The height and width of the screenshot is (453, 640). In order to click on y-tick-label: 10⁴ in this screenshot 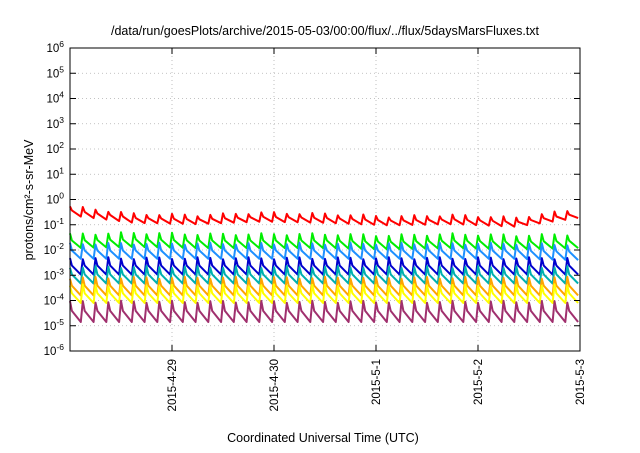, I will do `click(55, 98)`.